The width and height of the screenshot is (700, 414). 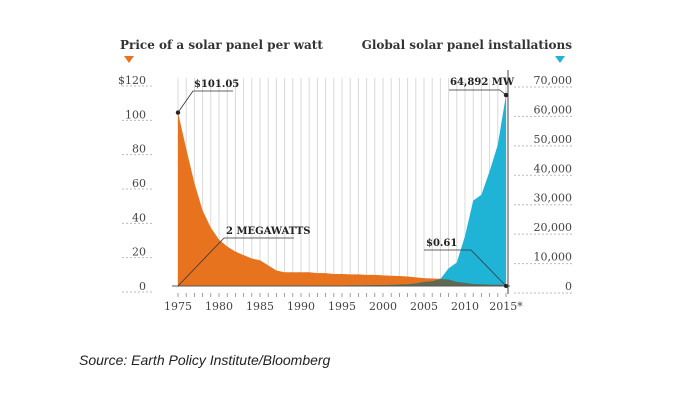 I want to click on source-caption: Source: Earth Policy Institute/Bloomberg, so click(x=205, y=360).